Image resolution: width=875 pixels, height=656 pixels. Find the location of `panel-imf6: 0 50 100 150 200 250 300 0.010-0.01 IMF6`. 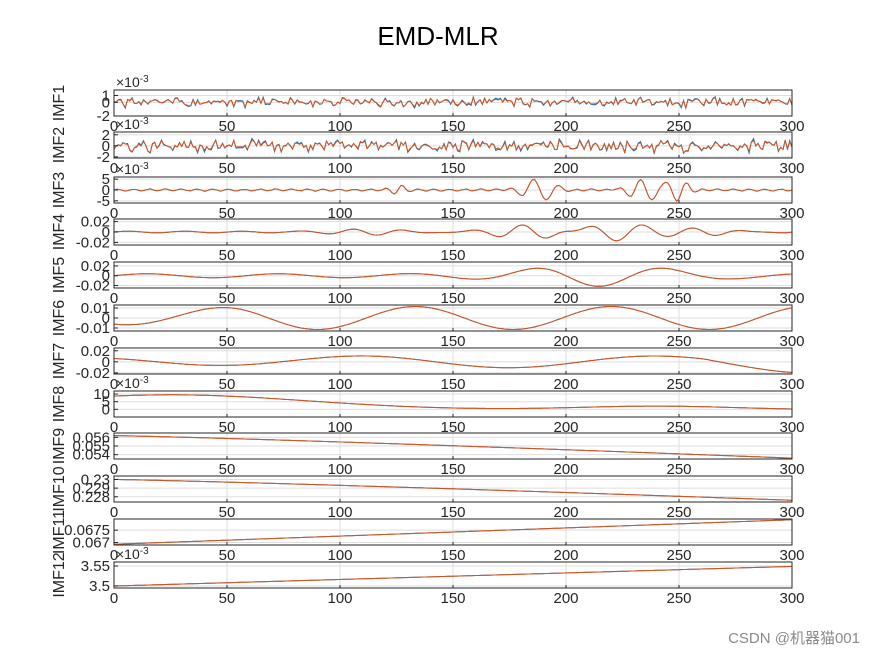

panel-imf6: 0 50 100 150 200 250 300 0.010-0.01 IMF6 is located at coordinates (428, 325).